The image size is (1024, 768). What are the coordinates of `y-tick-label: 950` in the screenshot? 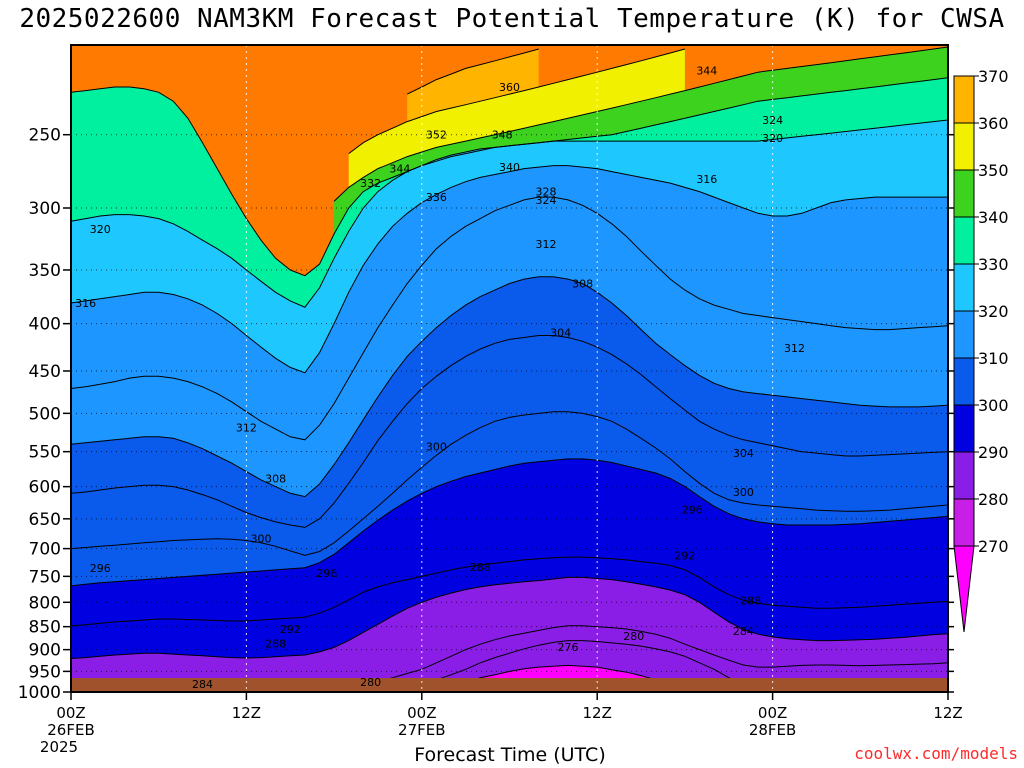 It's located at (45, 672).